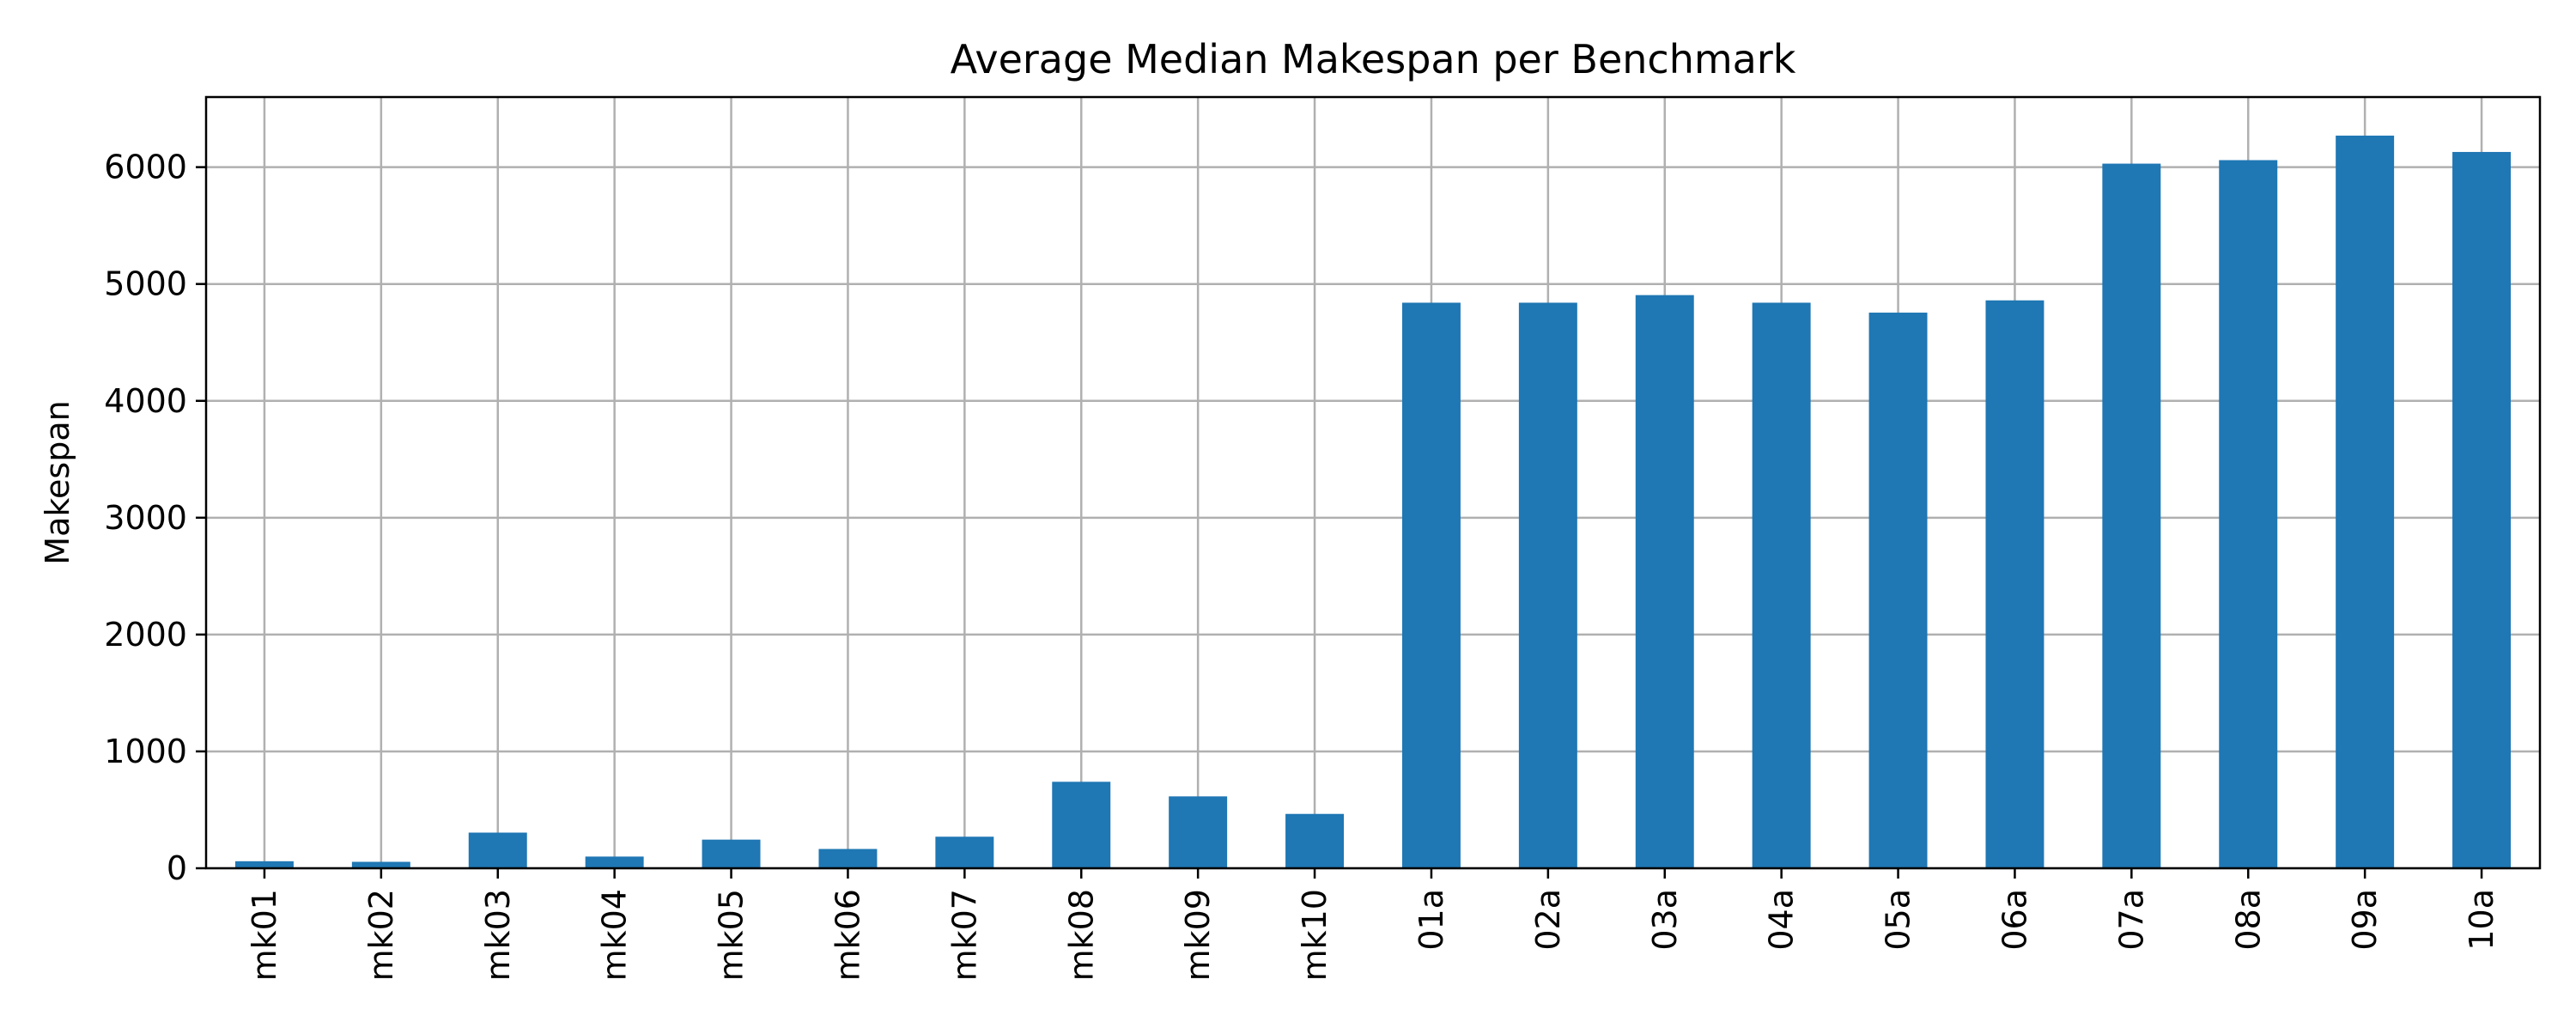 The width and height of the screenshot is (2576, 1034). I want to click on x-tick-label: 06a, so click(2014, 920).